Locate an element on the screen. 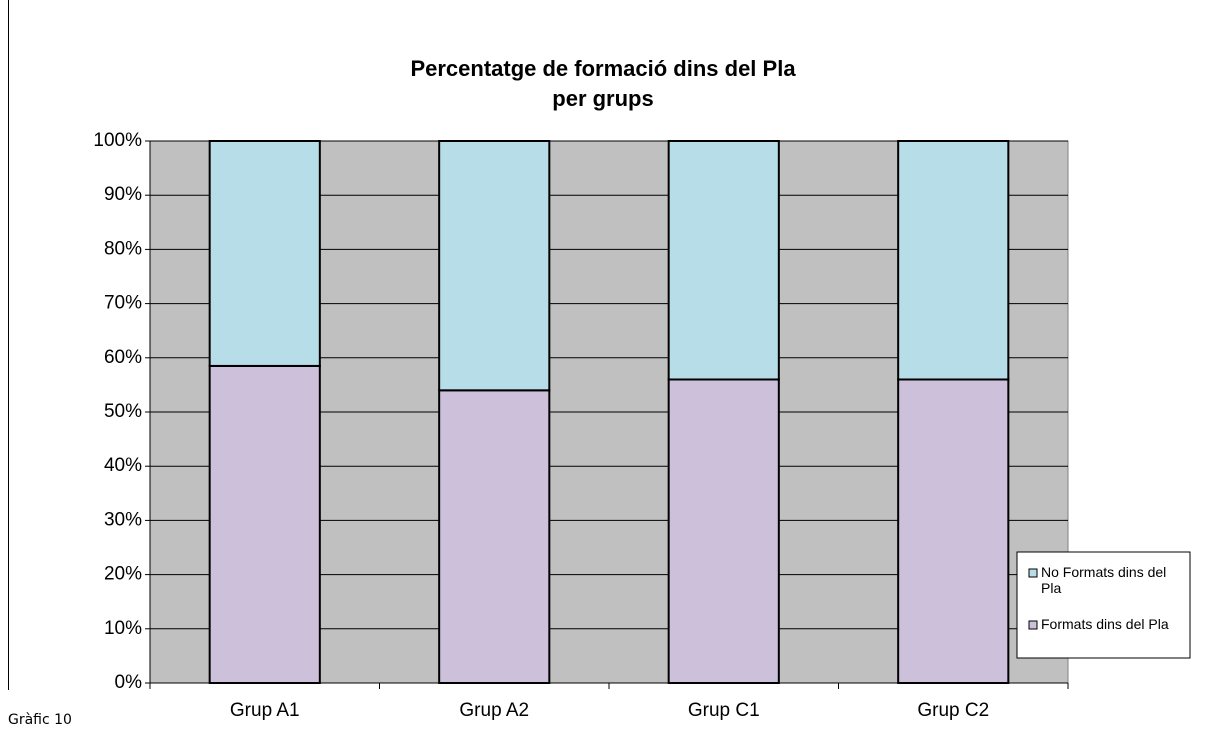 The image size is (1212, 749). legend-label: Formats dins del Pla is located at coordinates (1105, 624).